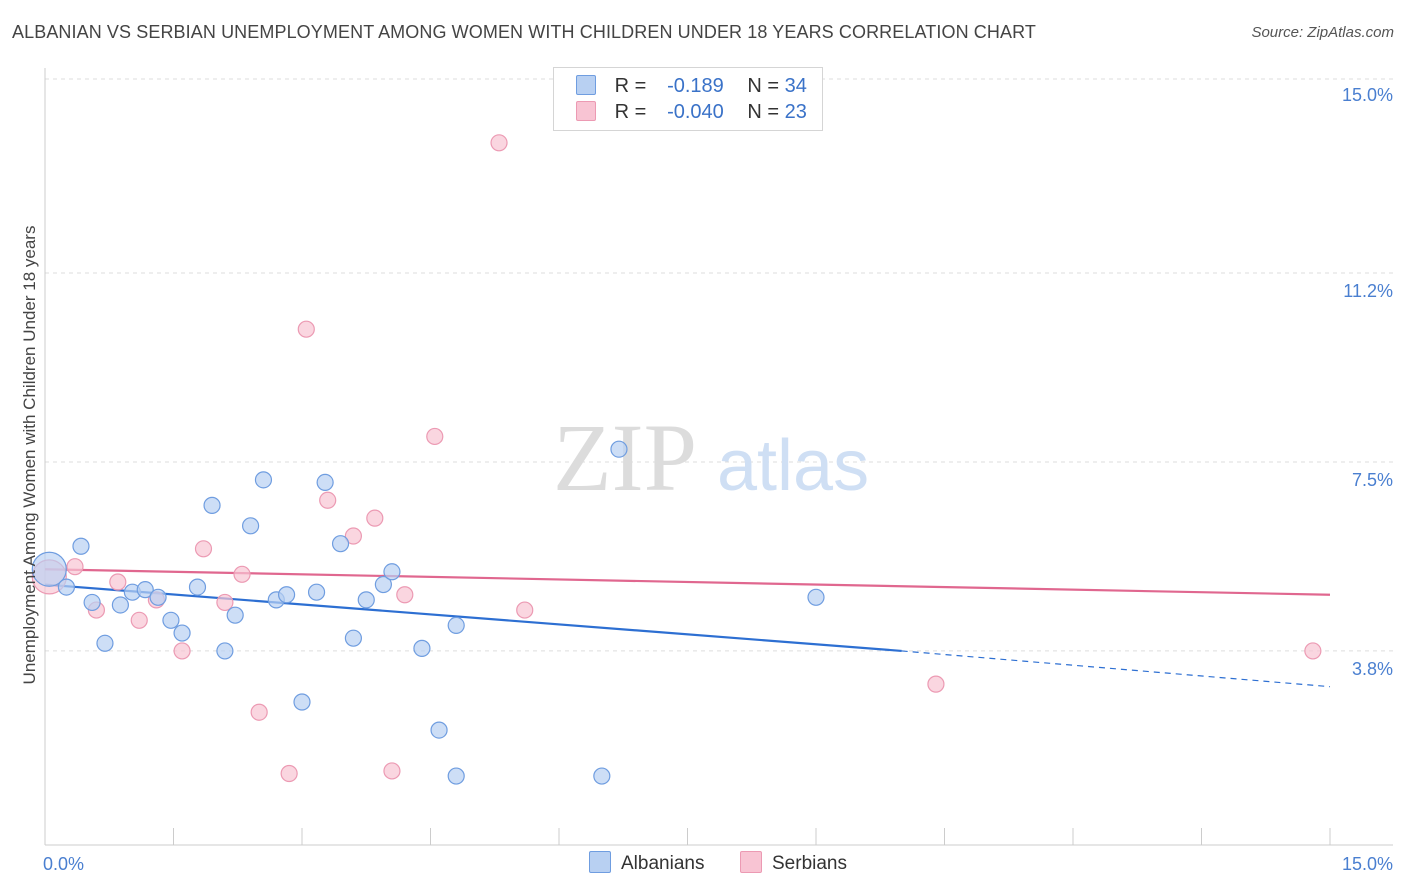 Image resolution: width=1406 pixels, height=892 pixels. What do you see at coordinates (586, 111) in the screenshot?
I see `serbians-swatch` at bounding box center [586, 111].